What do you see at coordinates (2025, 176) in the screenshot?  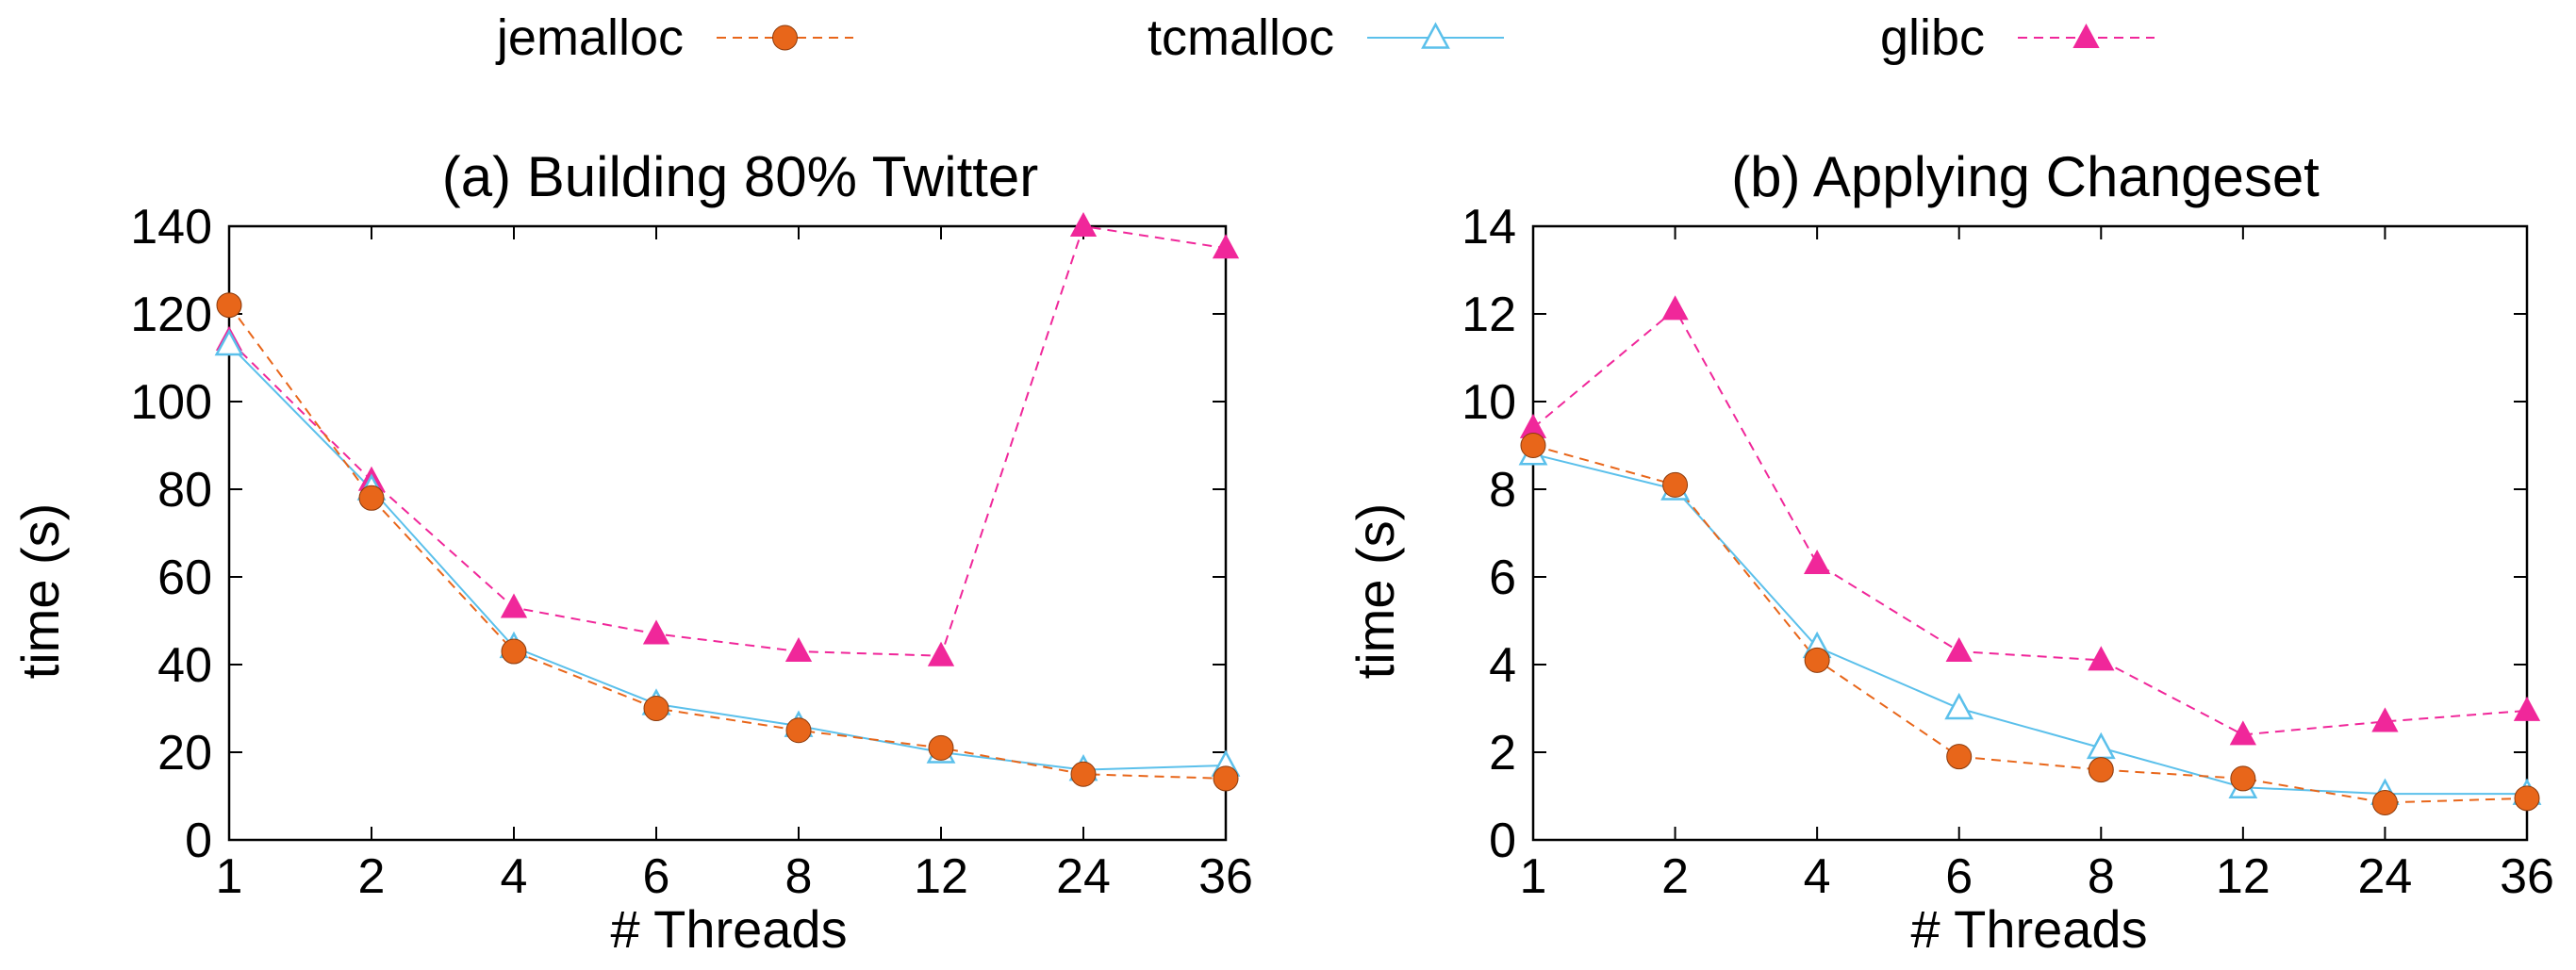 I see `chart-title-b: (b) Applying Changeset` at bounding box center [2025, 176].